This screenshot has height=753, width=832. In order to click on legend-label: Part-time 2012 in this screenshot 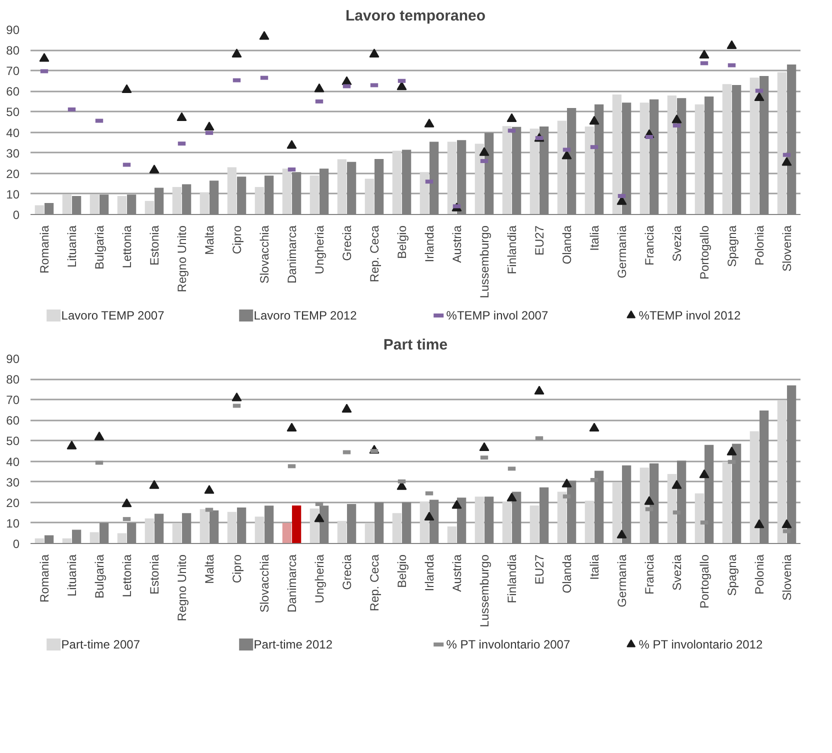, I will do `click(293, 645)`.